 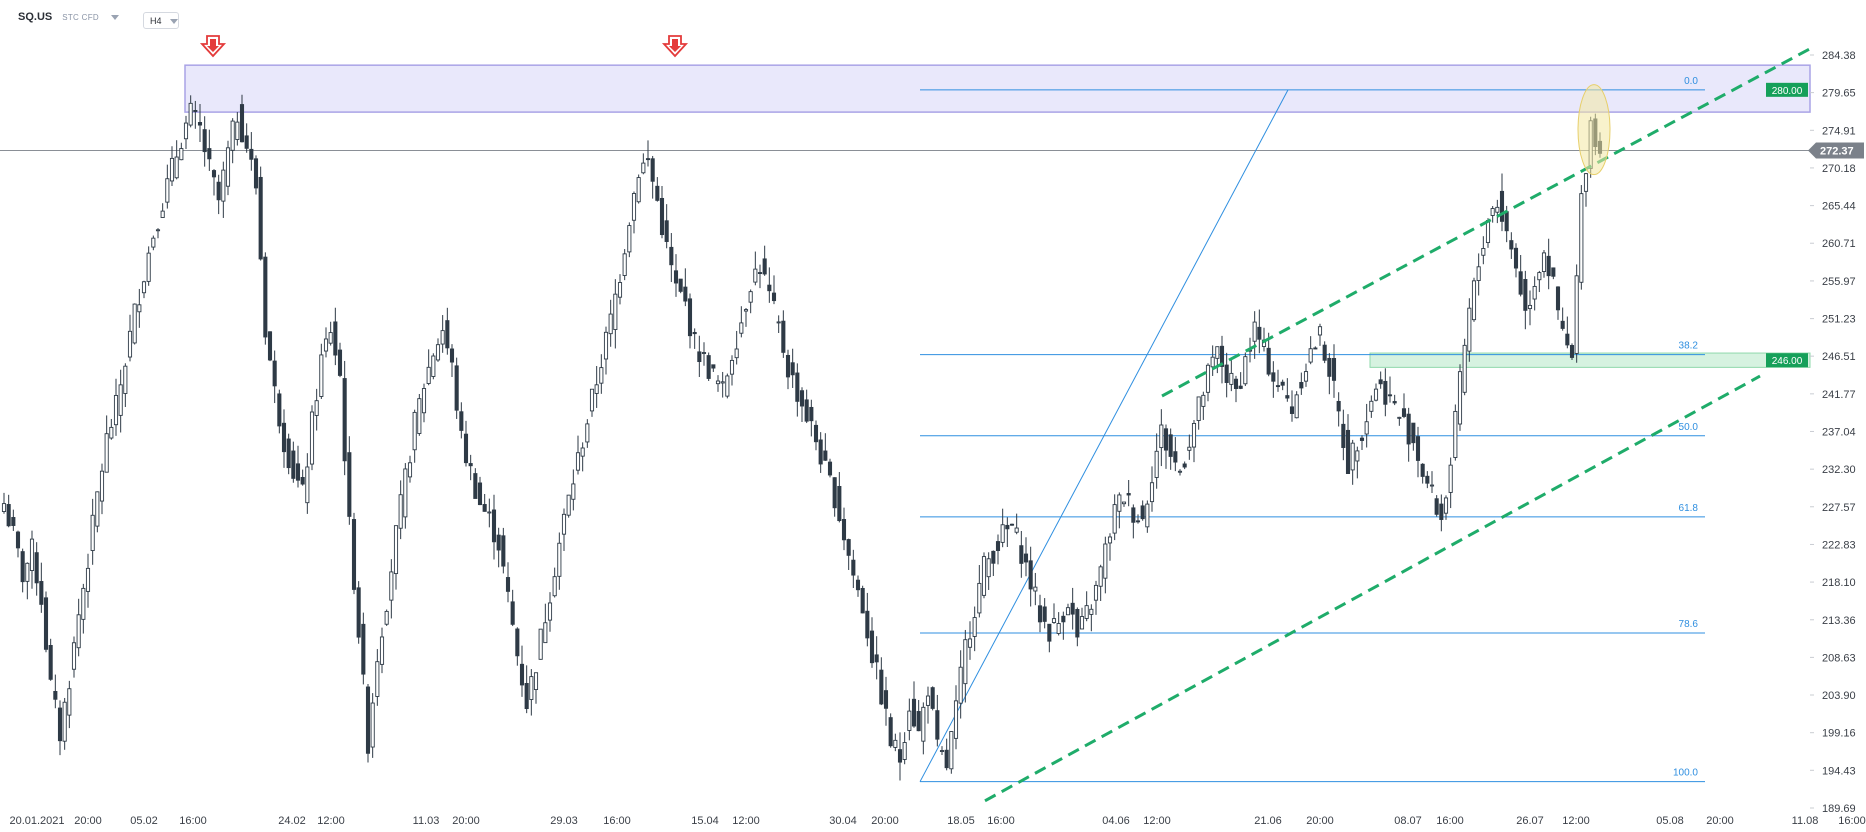 What do you see at coordinates (1594, 130) in the screenshot?
I see `breakout-highlight` at bounding box center [1594, 130].